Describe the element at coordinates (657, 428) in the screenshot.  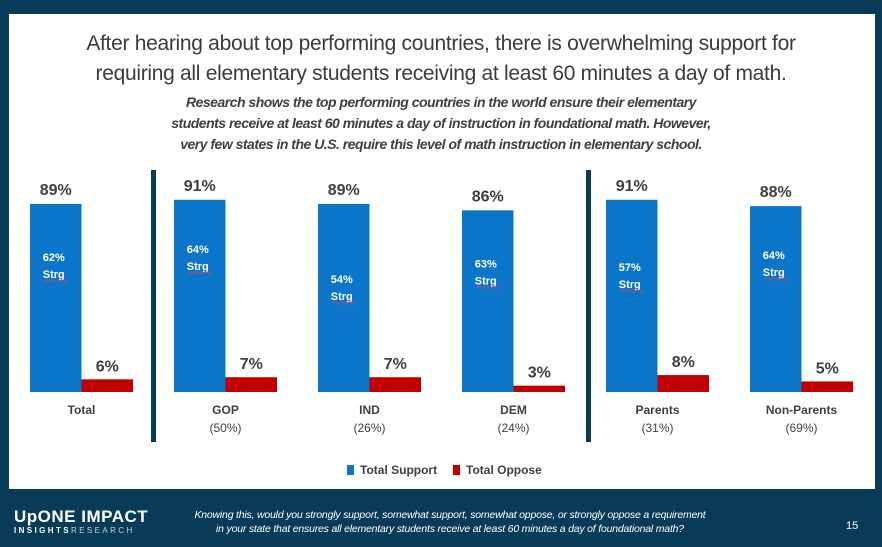
I see `category-sublabel: (31%)` at that location.